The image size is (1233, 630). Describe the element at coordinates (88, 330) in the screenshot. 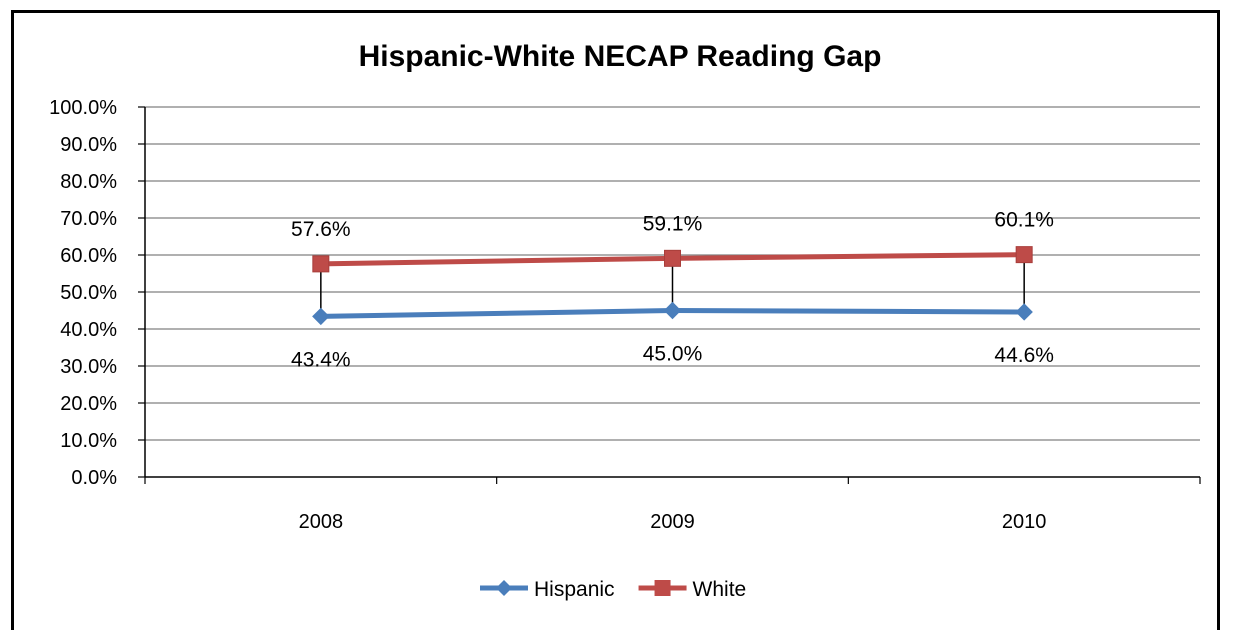

I see `y-tick-label: 40.0%` at that location.